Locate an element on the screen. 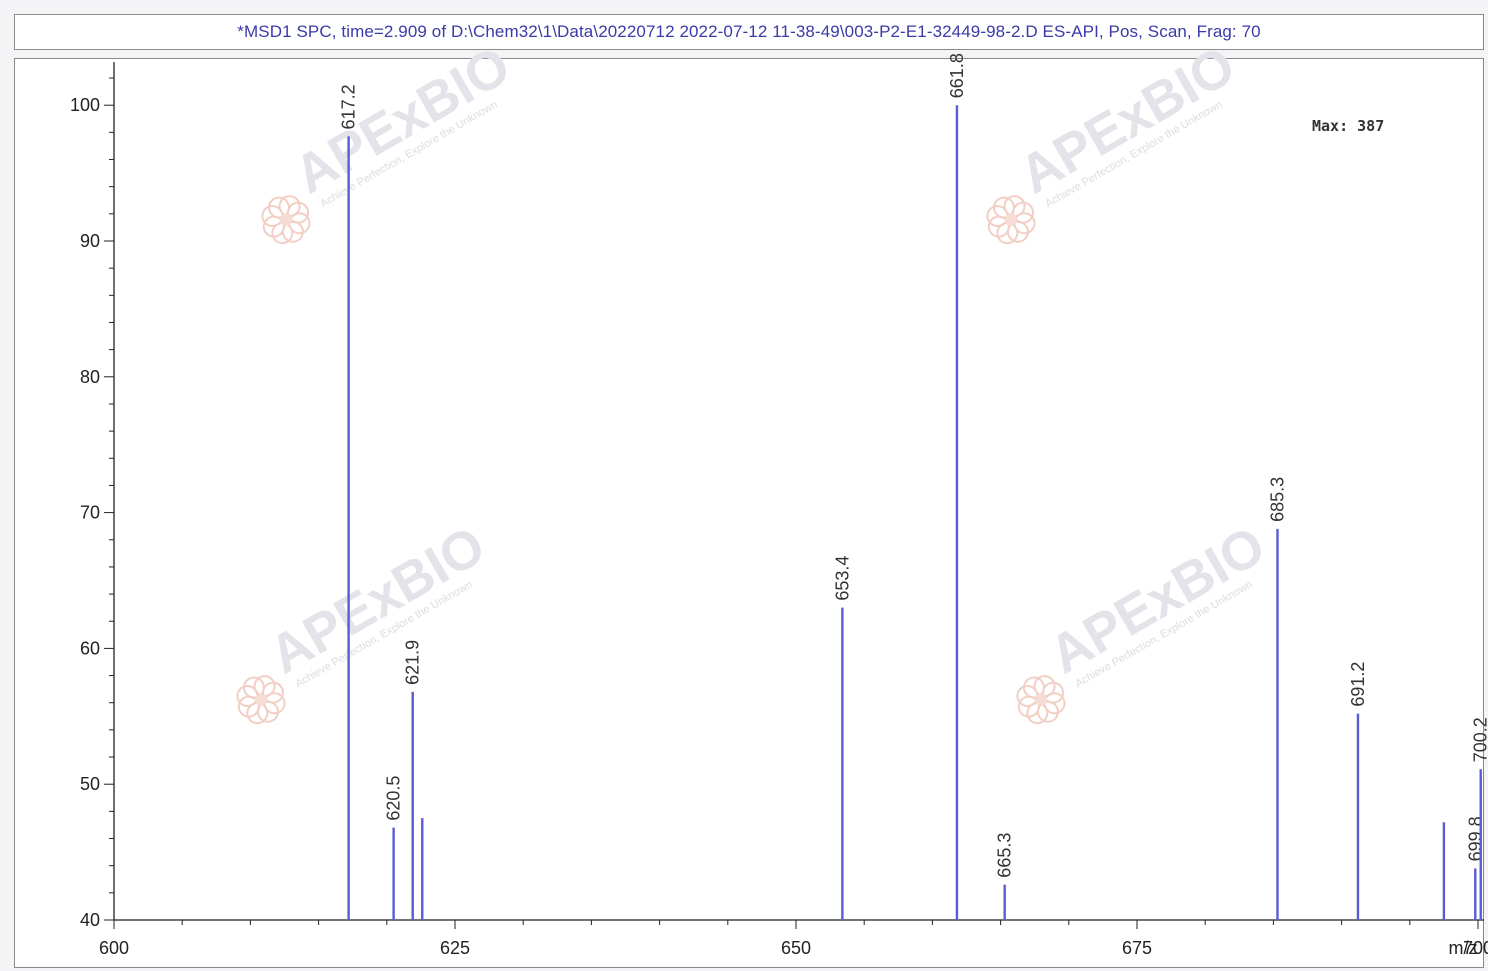  y-tick-label: 80 is located at coordinates (90, 377).